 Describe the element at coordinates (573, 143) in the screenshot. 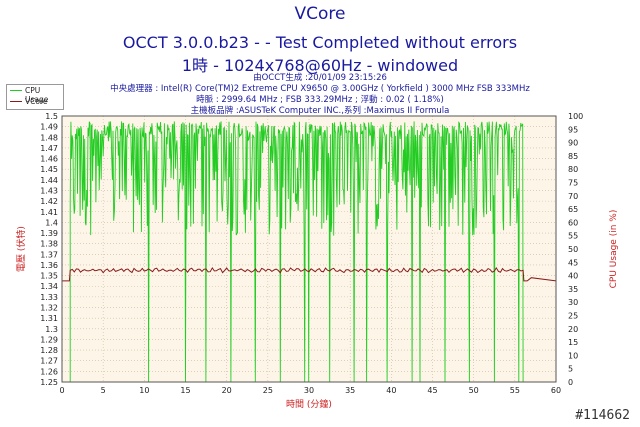

I see `y2-tick-label: 90` at that location.